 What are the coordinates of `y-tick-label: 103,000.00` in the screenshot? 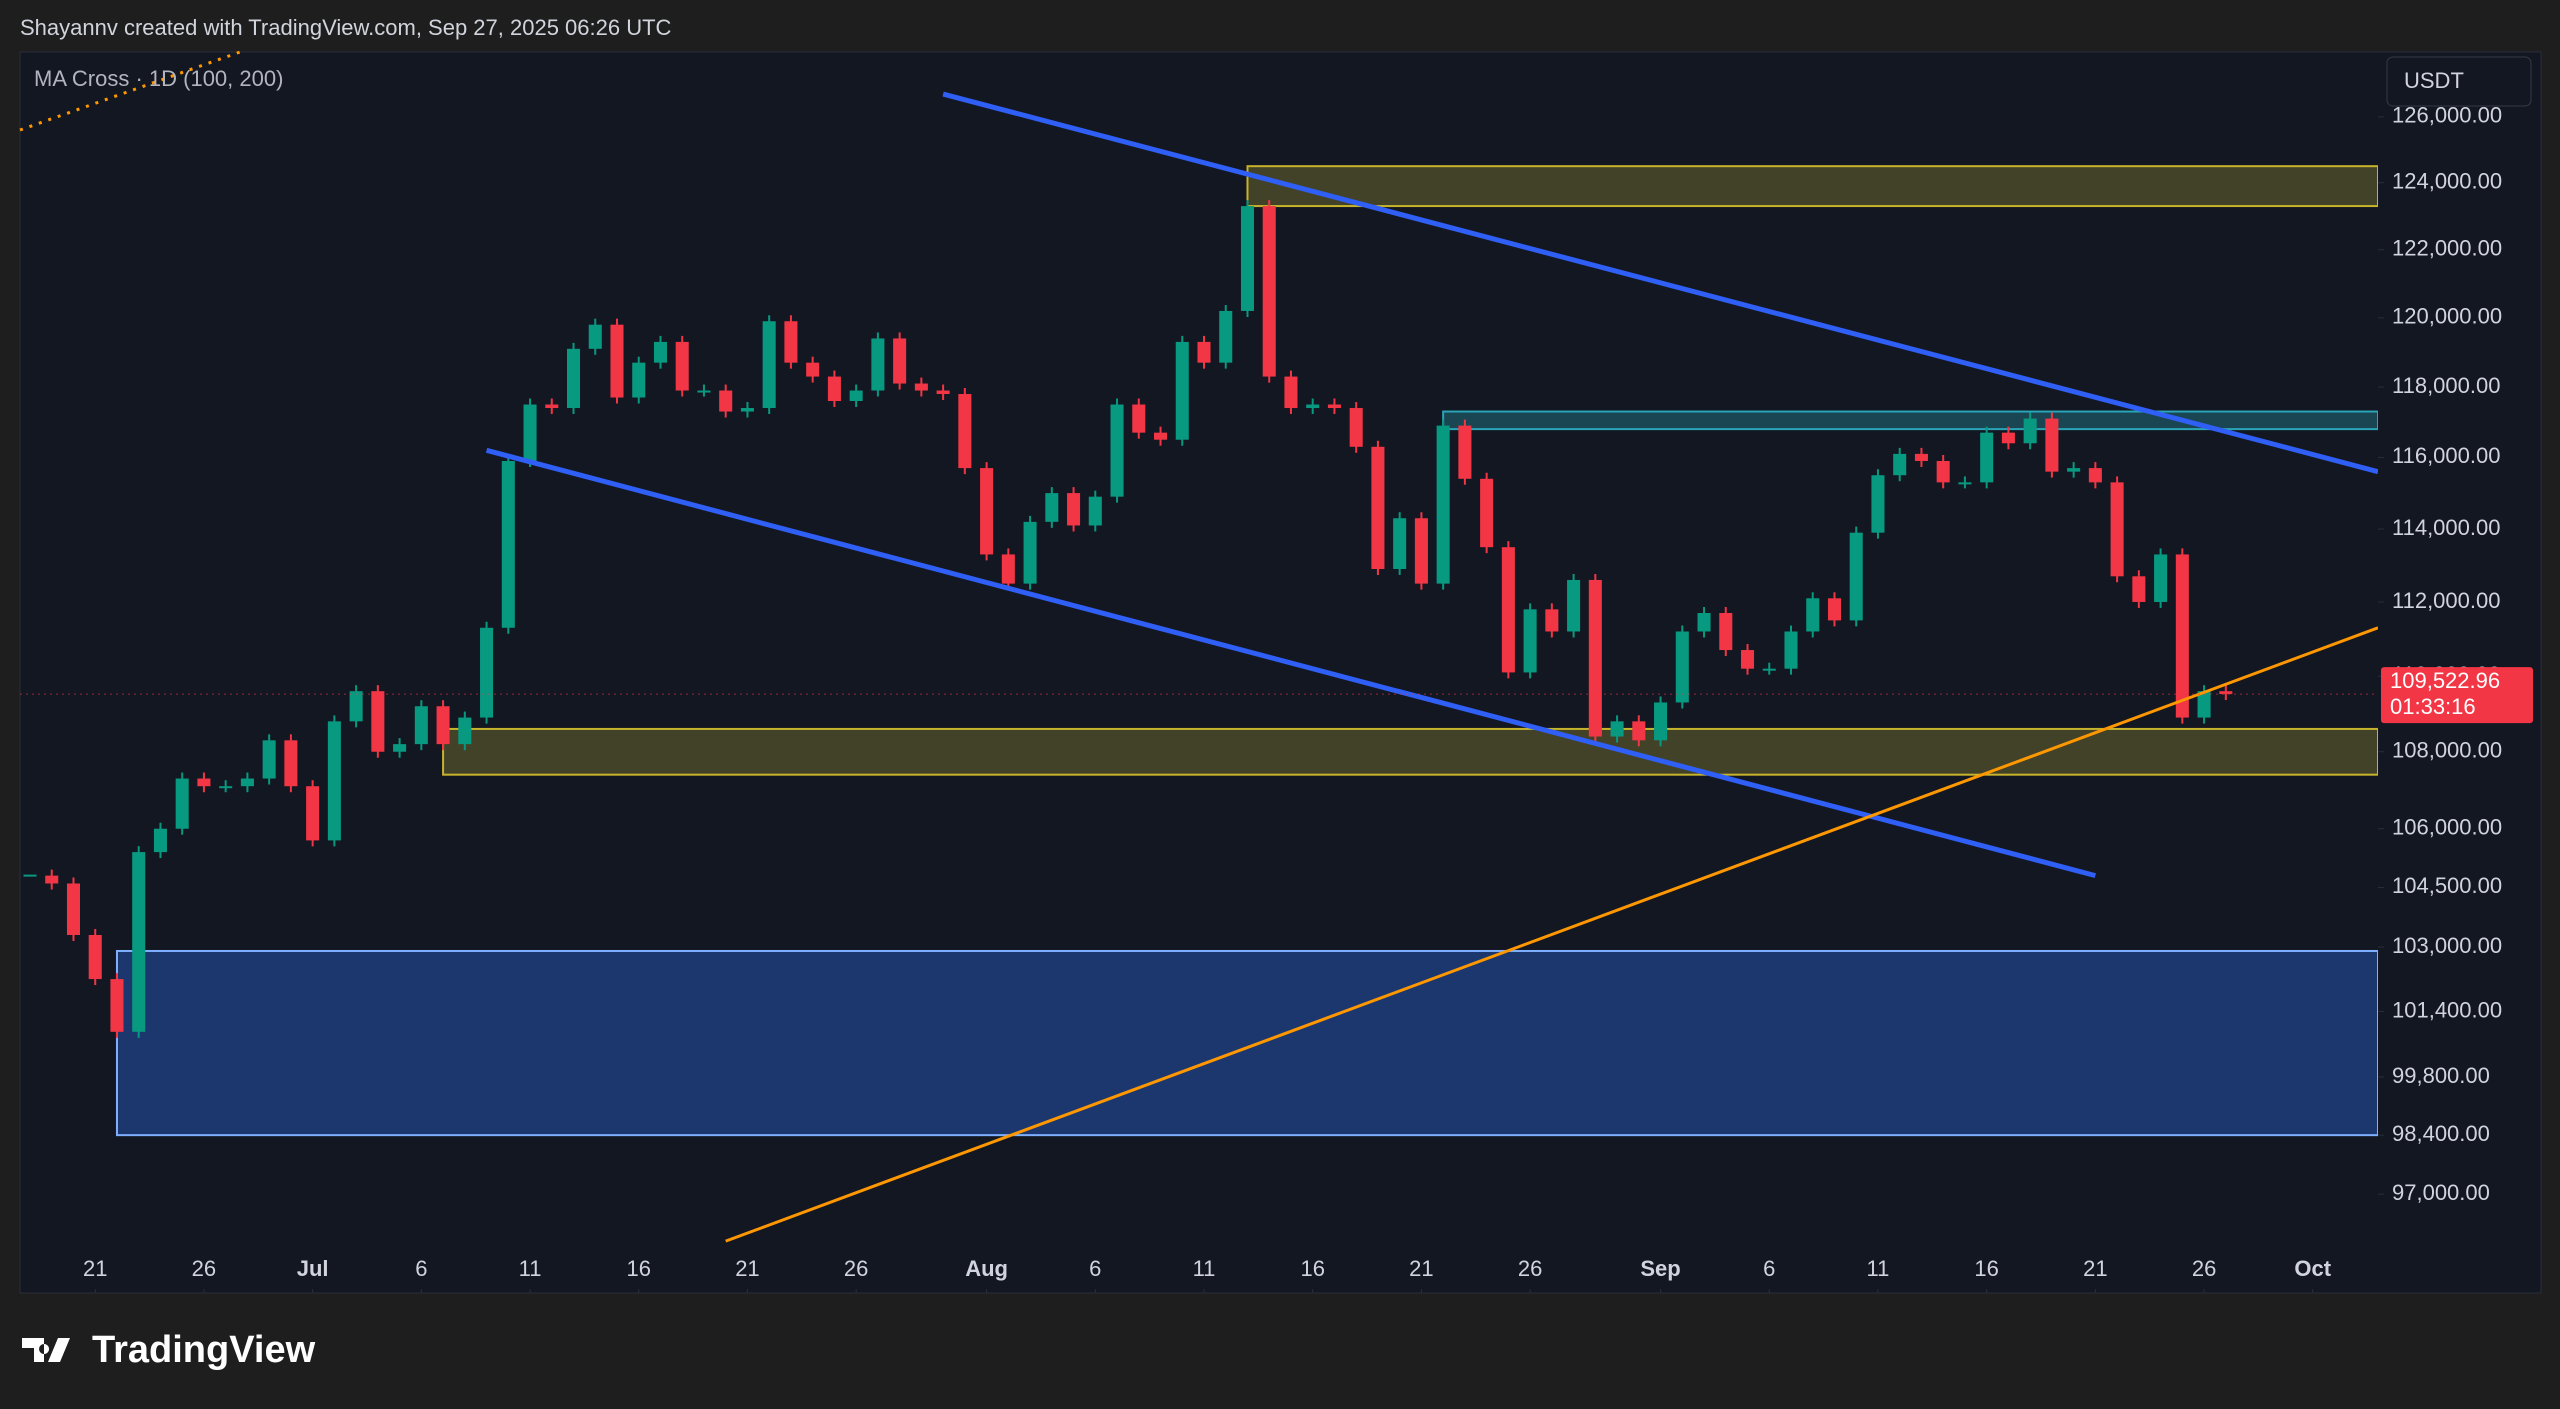 It's located at (2447, 945).